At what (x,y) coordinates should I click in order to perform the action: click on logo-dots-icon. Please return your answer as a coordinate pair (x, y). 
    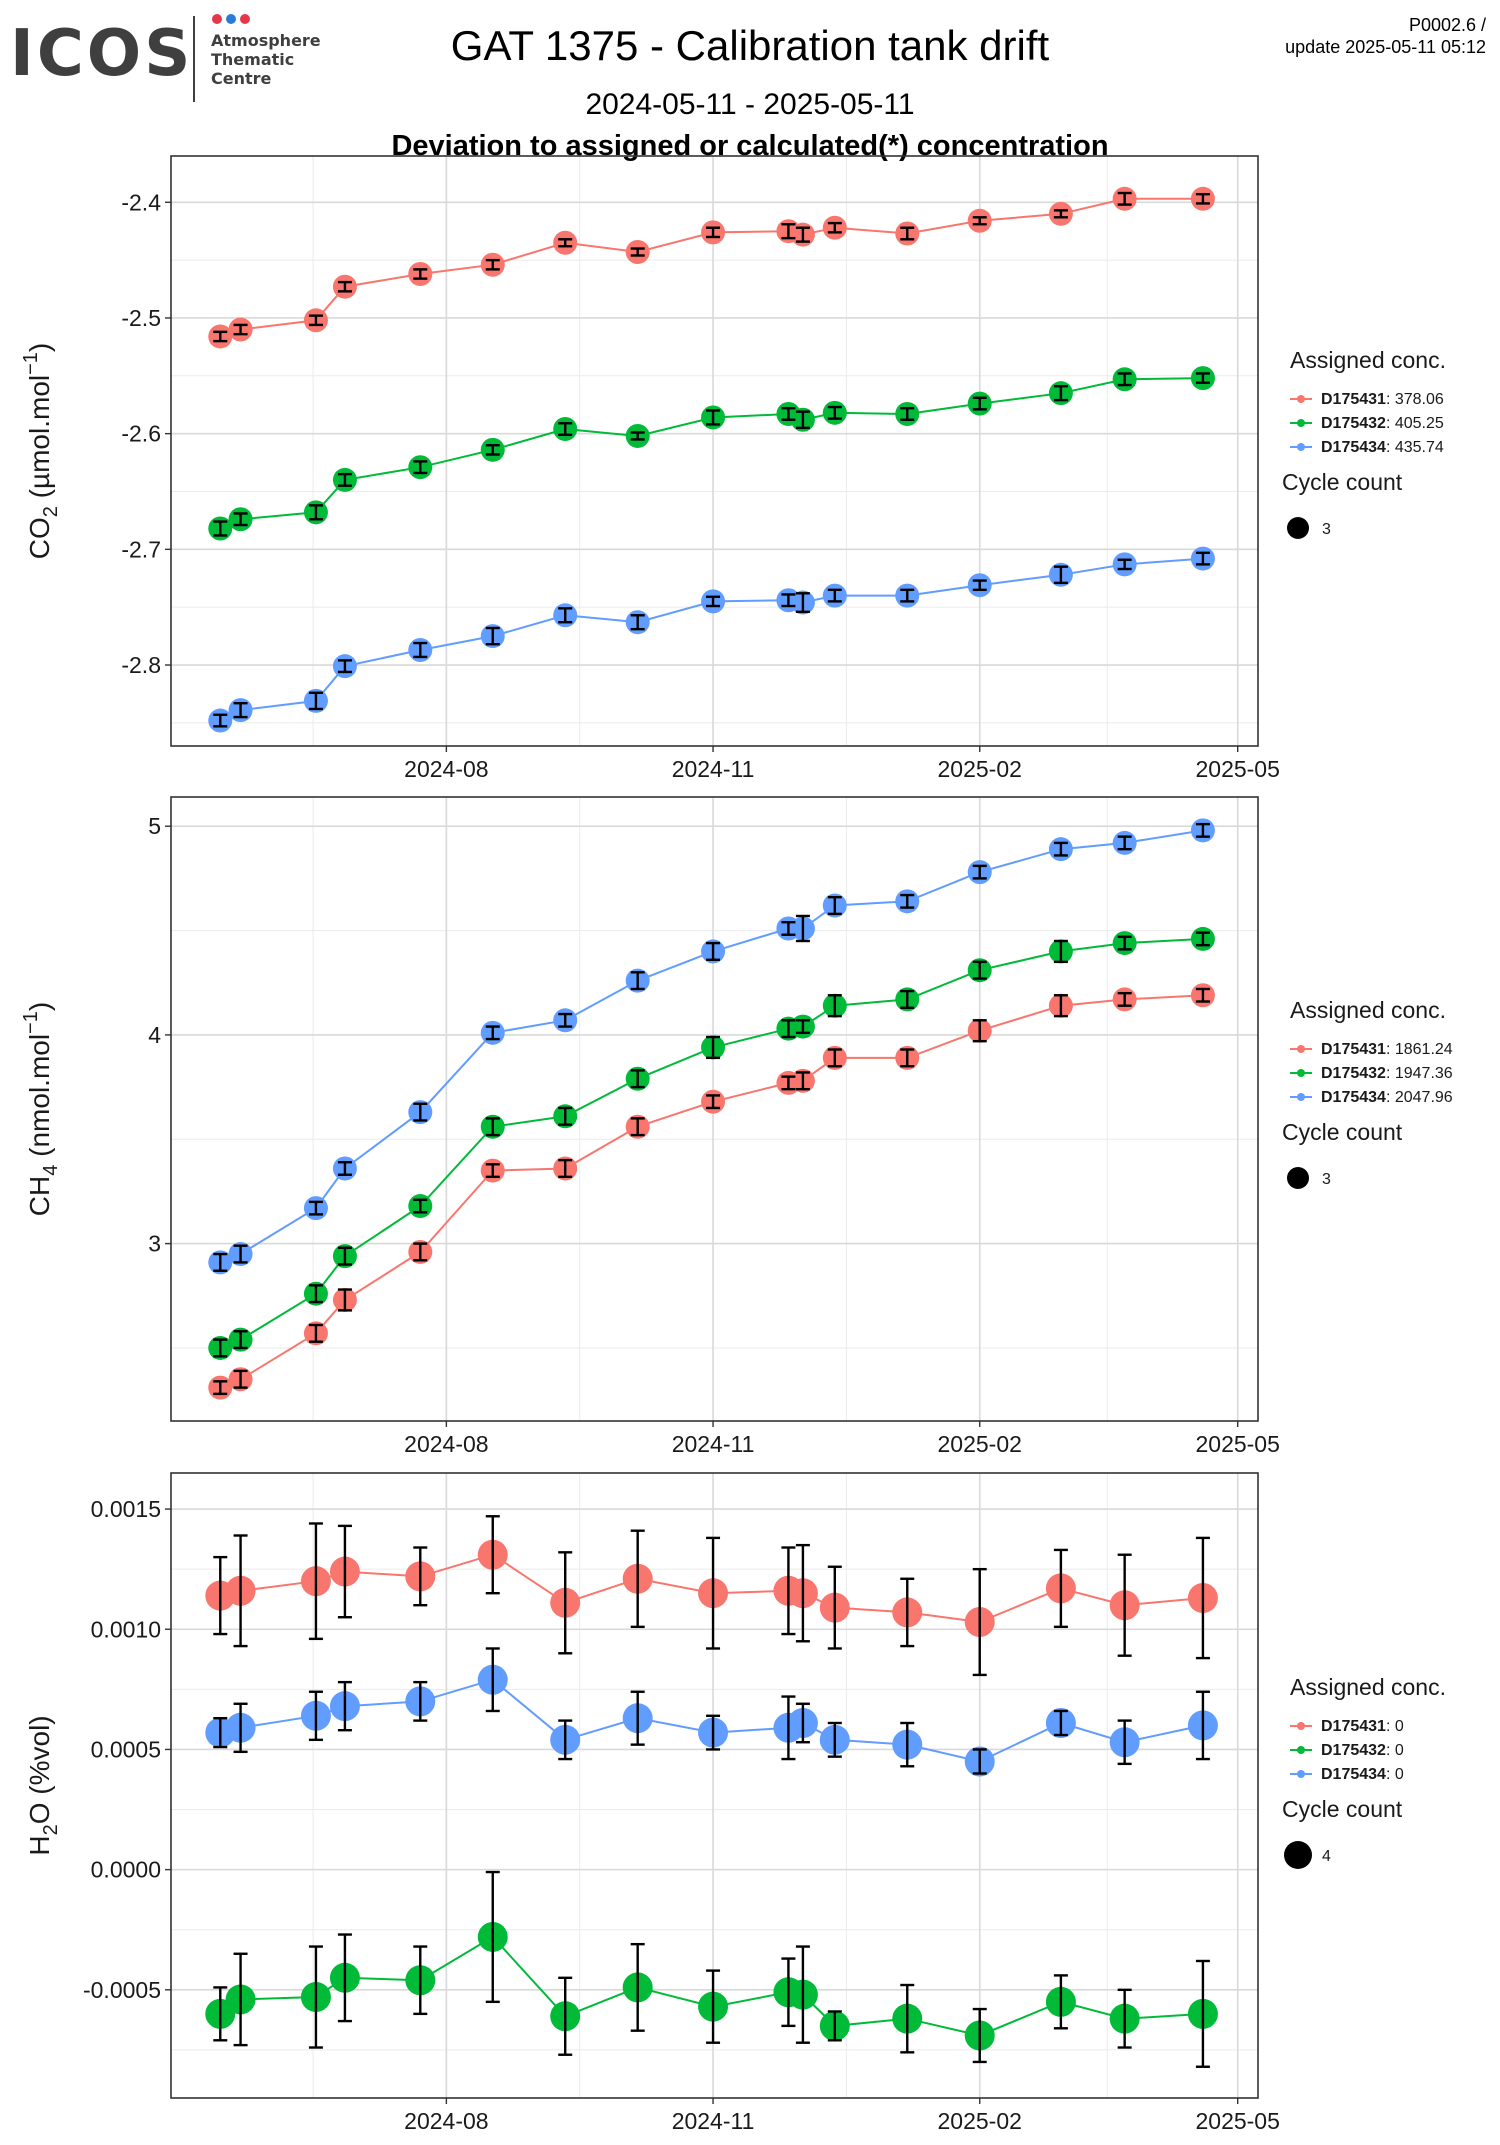
    Looking at the image, I should click on (242, 20).